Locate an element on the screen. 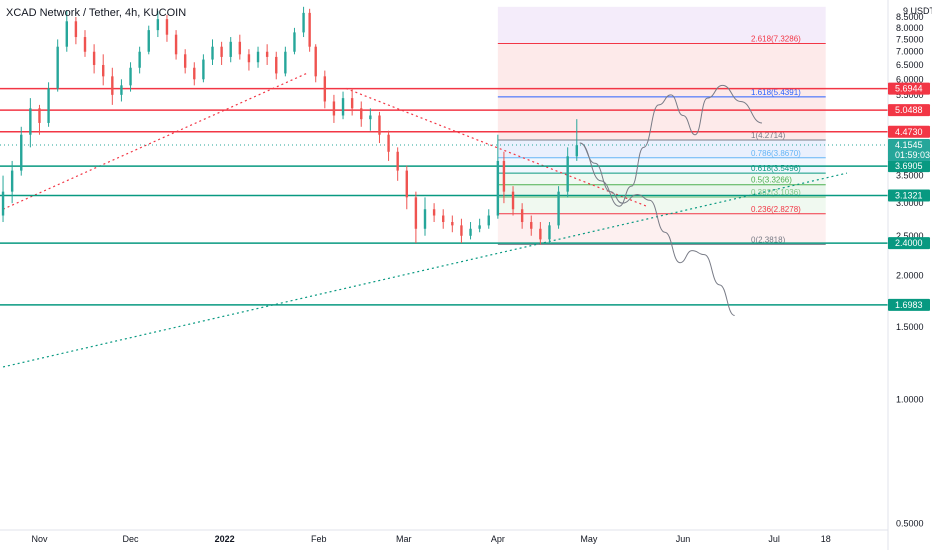 The width and height of the screenshot is (932, 550). x-tick-label: Nov is located at coordinates (39, 539).